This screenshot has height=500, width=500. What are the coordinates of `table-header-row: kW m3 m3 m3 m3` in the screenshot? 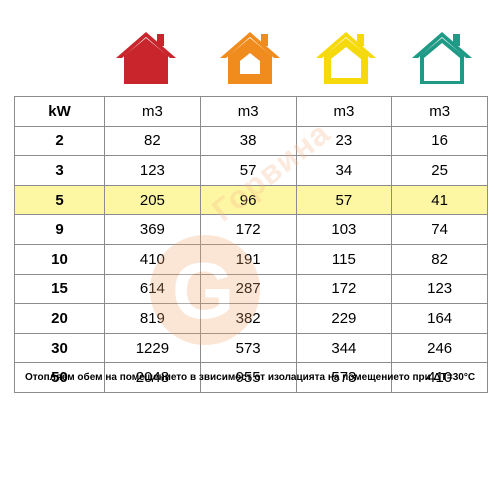 It's located at (251, 111).